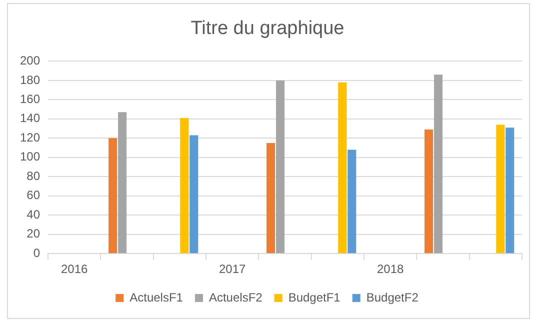  I want to click on chart-title: Titre du graphique, so click(268, 29).